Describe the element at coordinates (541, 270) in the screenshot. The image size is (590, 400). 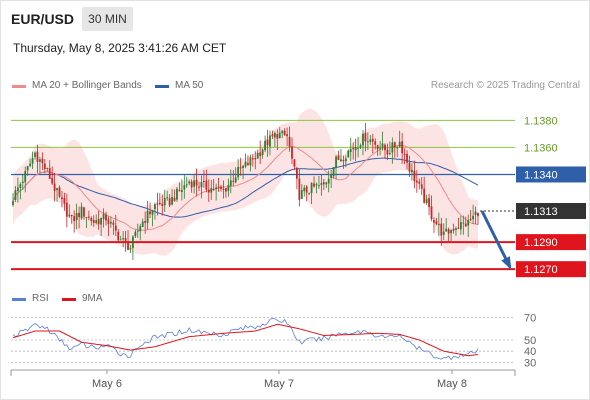
I see `support-label: 1.1270` at that location.